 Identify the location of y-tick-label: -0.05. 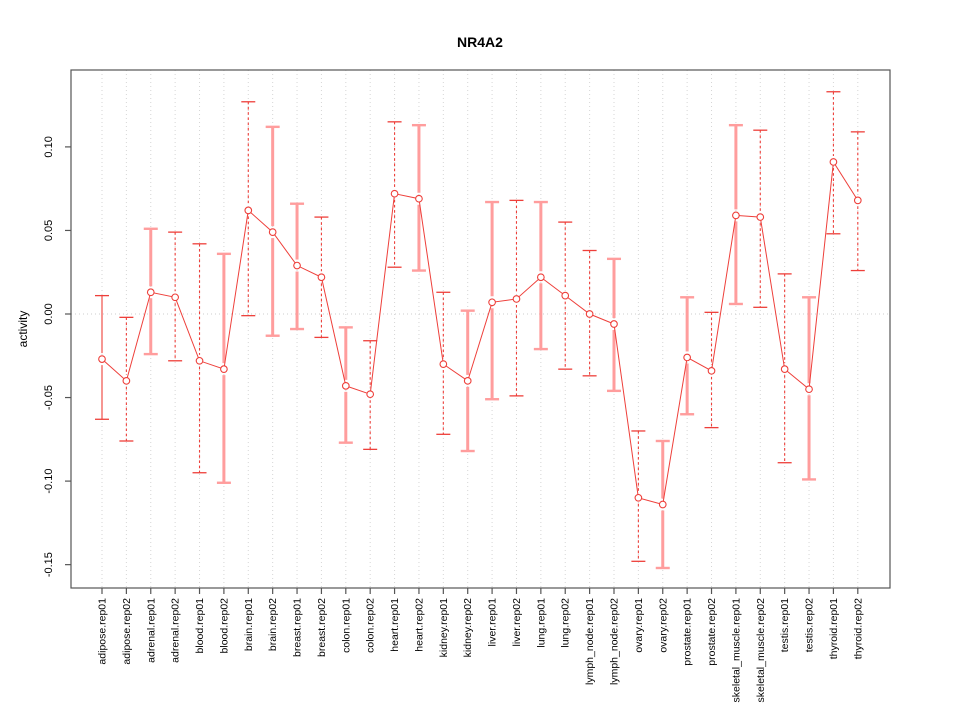
(49, 397).